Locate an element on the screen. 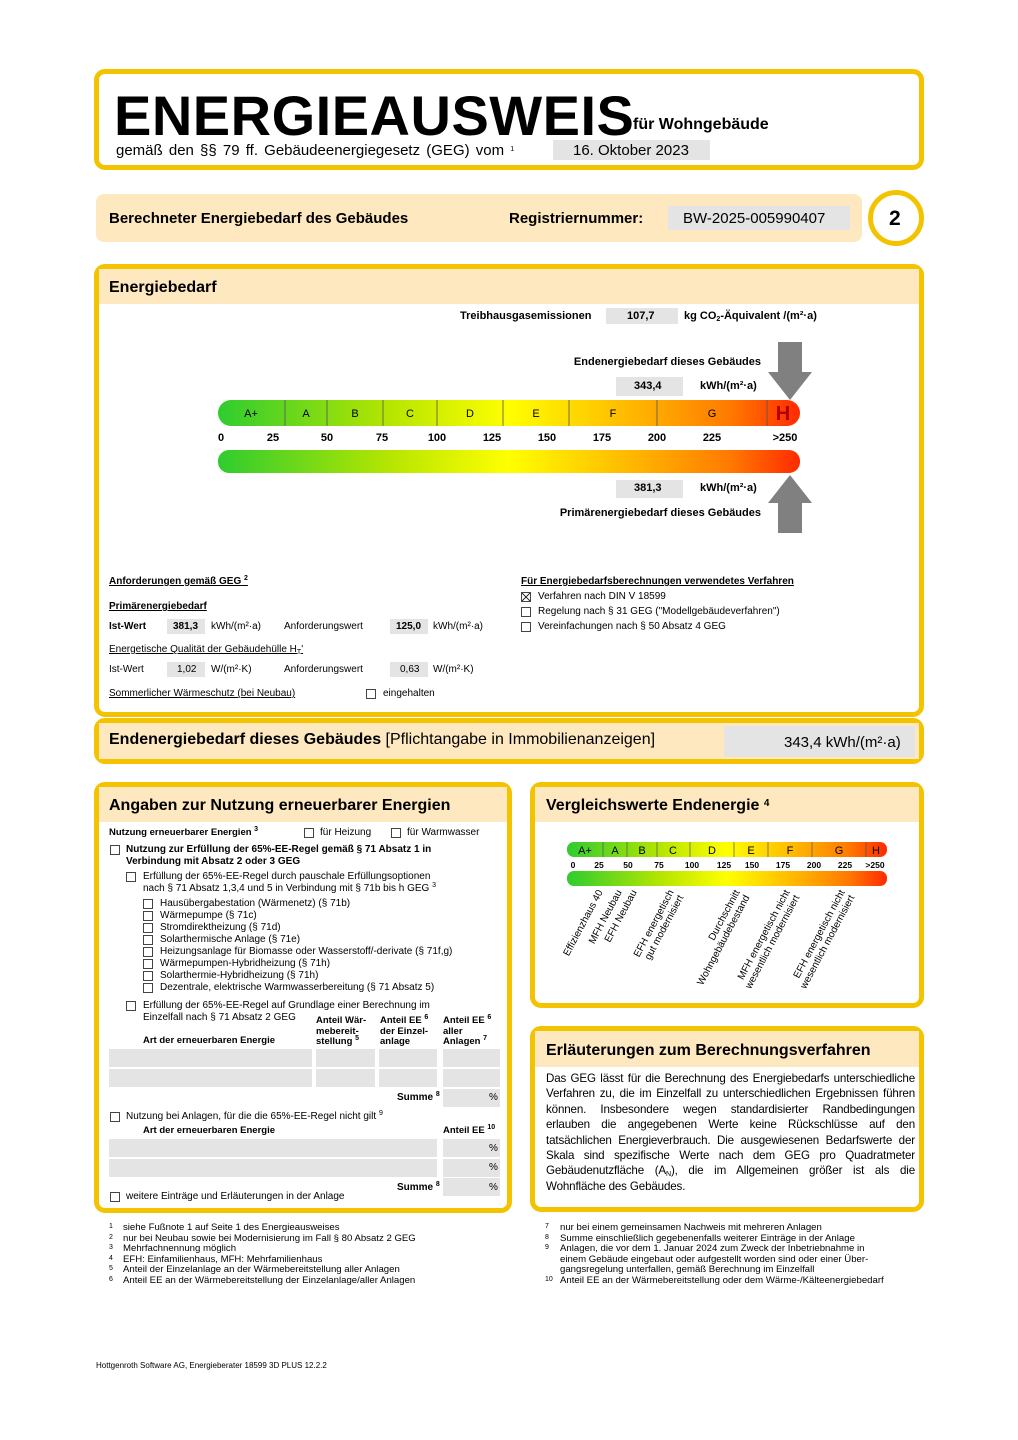  text: Anteil EE 6 is located at coordinates (404, 1020).